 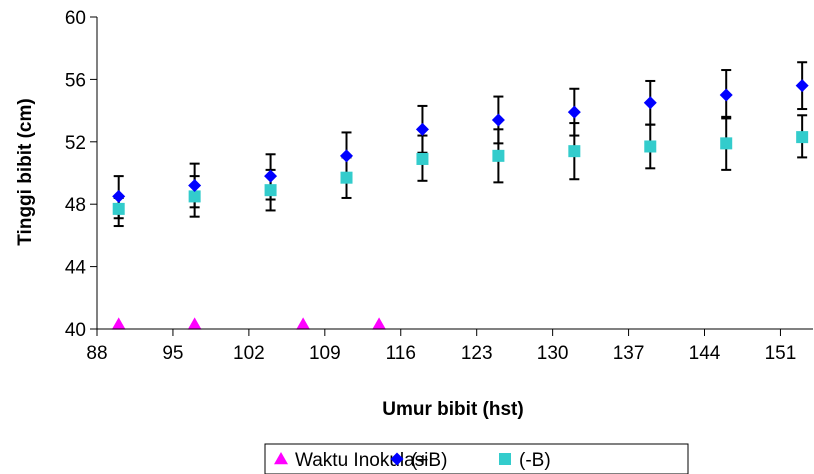 I want to click on legend-label: (-B), so click(x=535, y=460).